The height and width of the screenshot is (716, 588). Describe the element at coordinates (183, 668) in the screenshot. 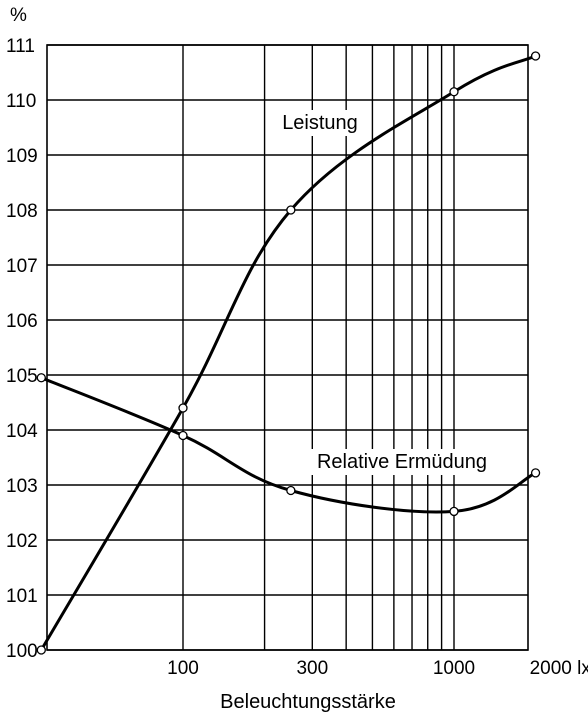

I see `x-tick-label: 100` at that location.